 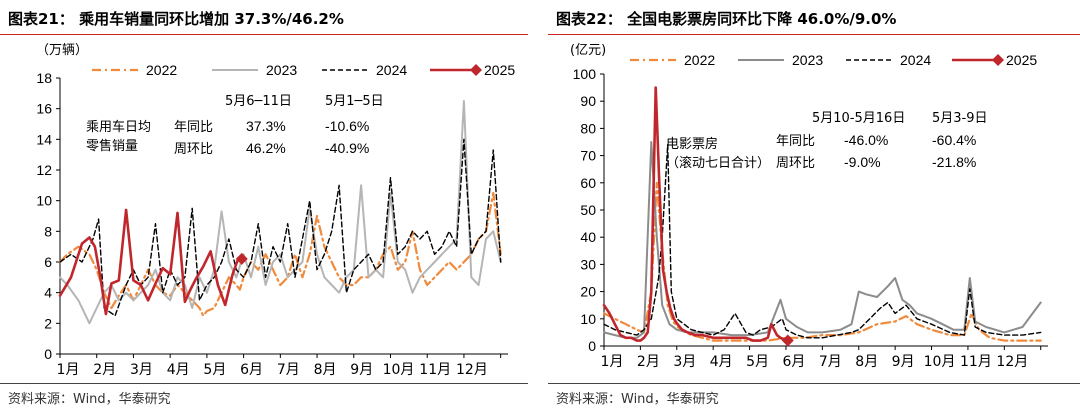 I want to click on y-tick-label: 6, so click(x=48, y=262).